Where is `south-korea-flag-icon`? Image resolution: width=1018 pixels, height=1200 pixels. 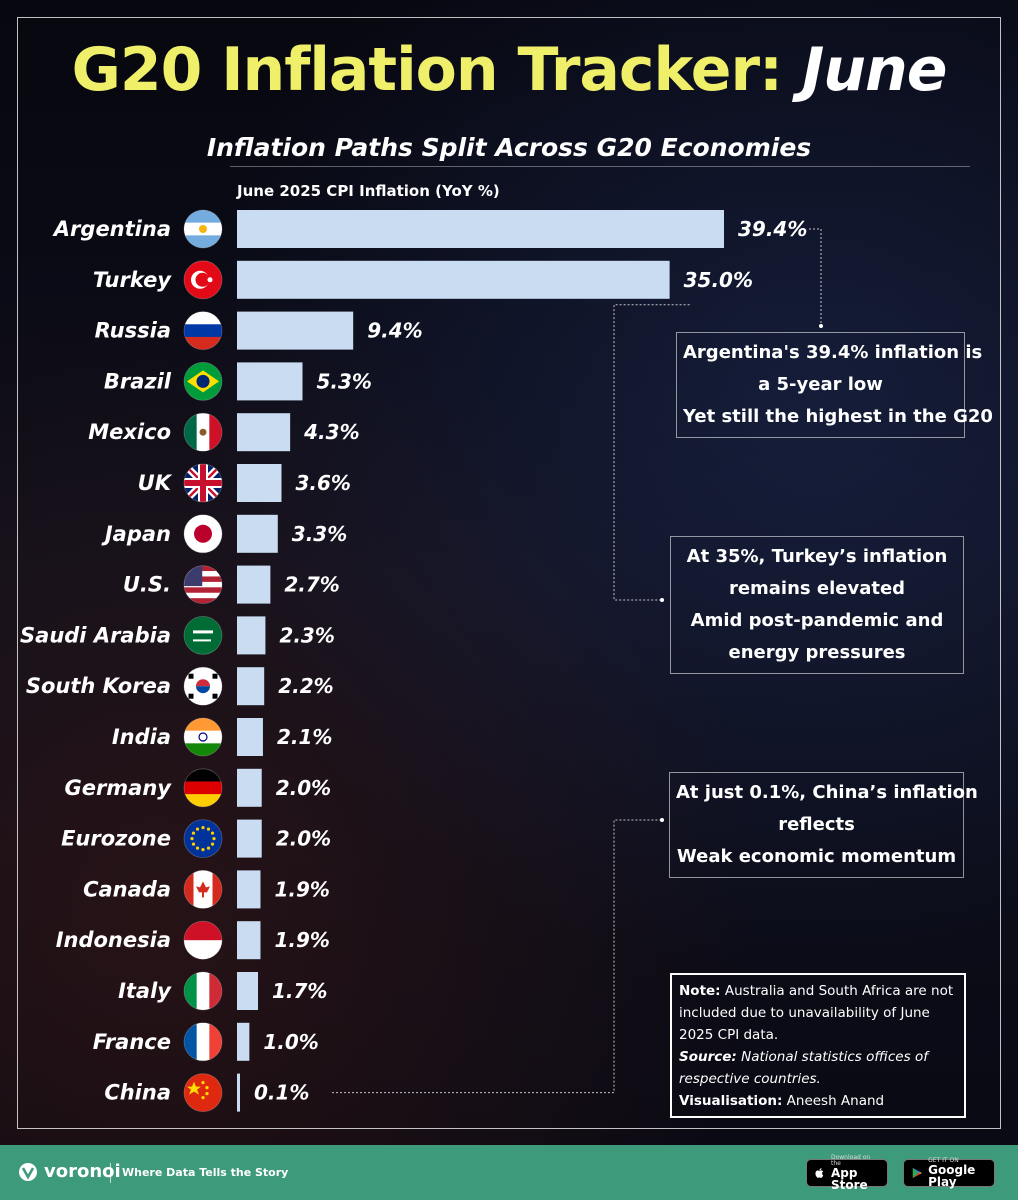
south-korea-flag-icon is located at coordinates (203, 686).